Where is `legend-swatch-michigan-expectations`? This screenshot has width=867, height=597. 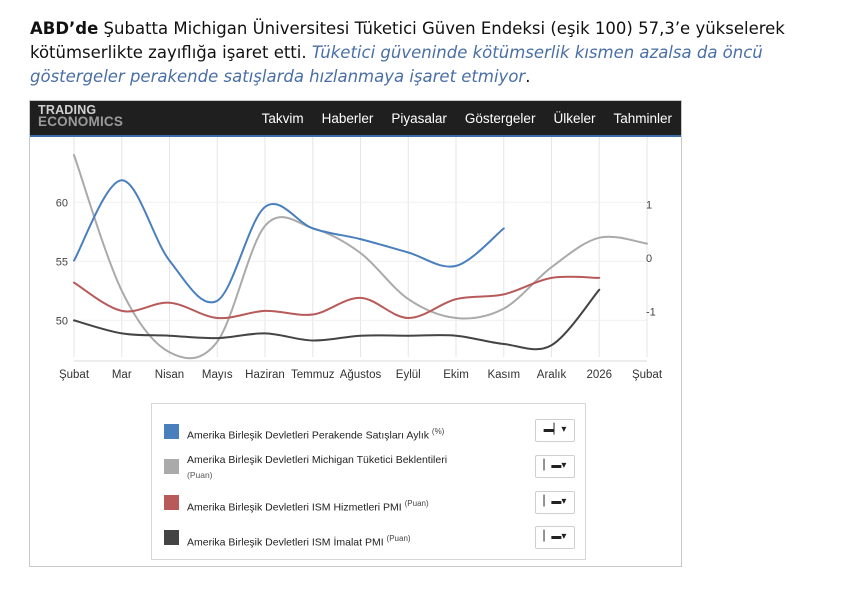 legend-swatch-michigan-expectations is located at coordinates (171, 466).